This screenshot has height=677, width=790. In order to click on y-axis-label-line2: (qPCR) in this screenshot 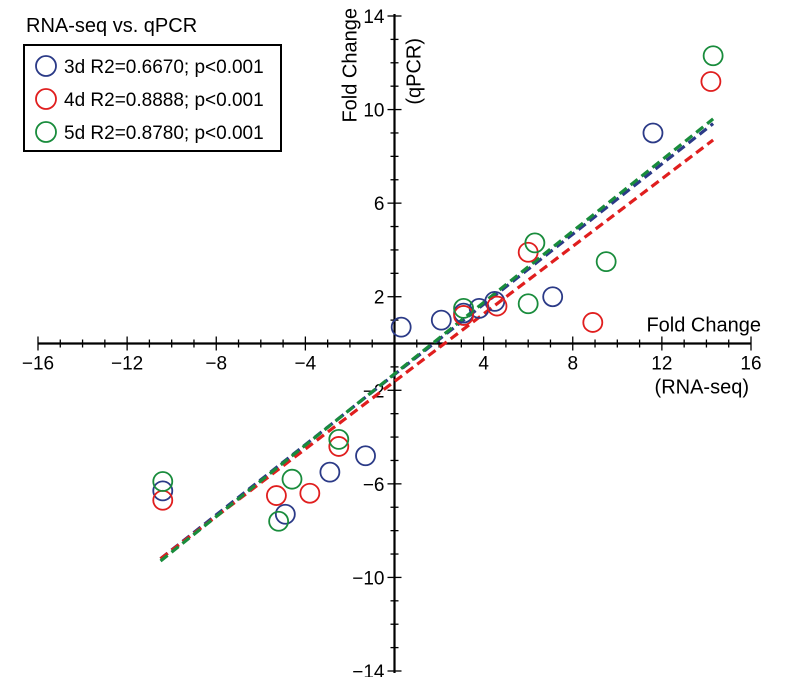, I will do `click(415, 71)`.